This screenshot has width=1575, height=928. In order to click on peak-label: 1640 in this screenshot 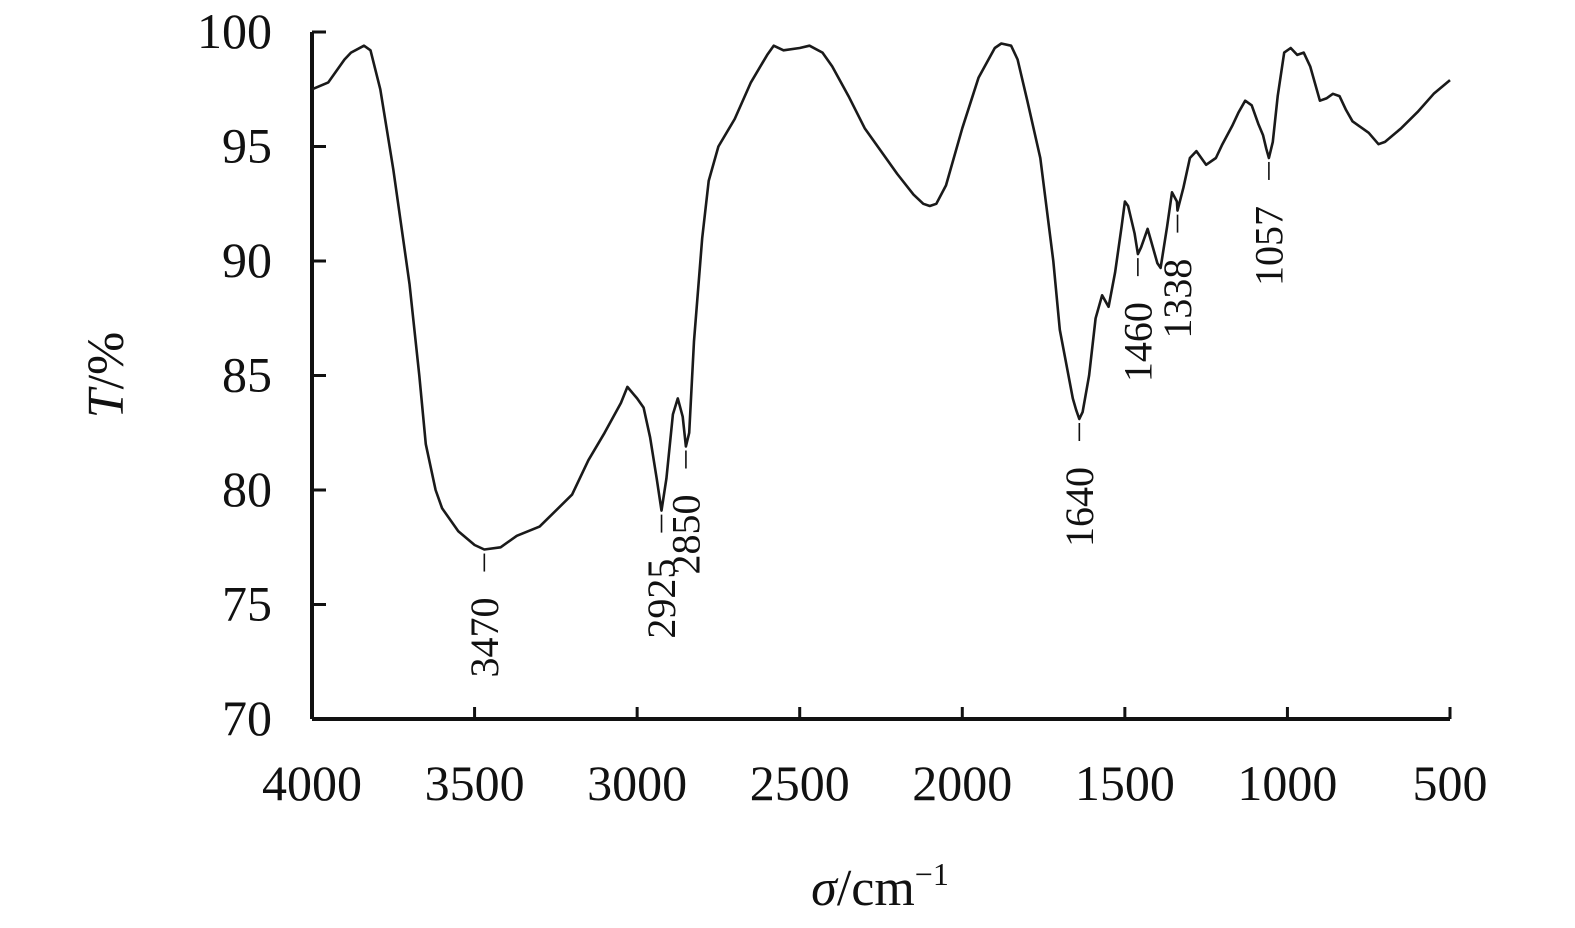, I will do `click(1079, 507)`.